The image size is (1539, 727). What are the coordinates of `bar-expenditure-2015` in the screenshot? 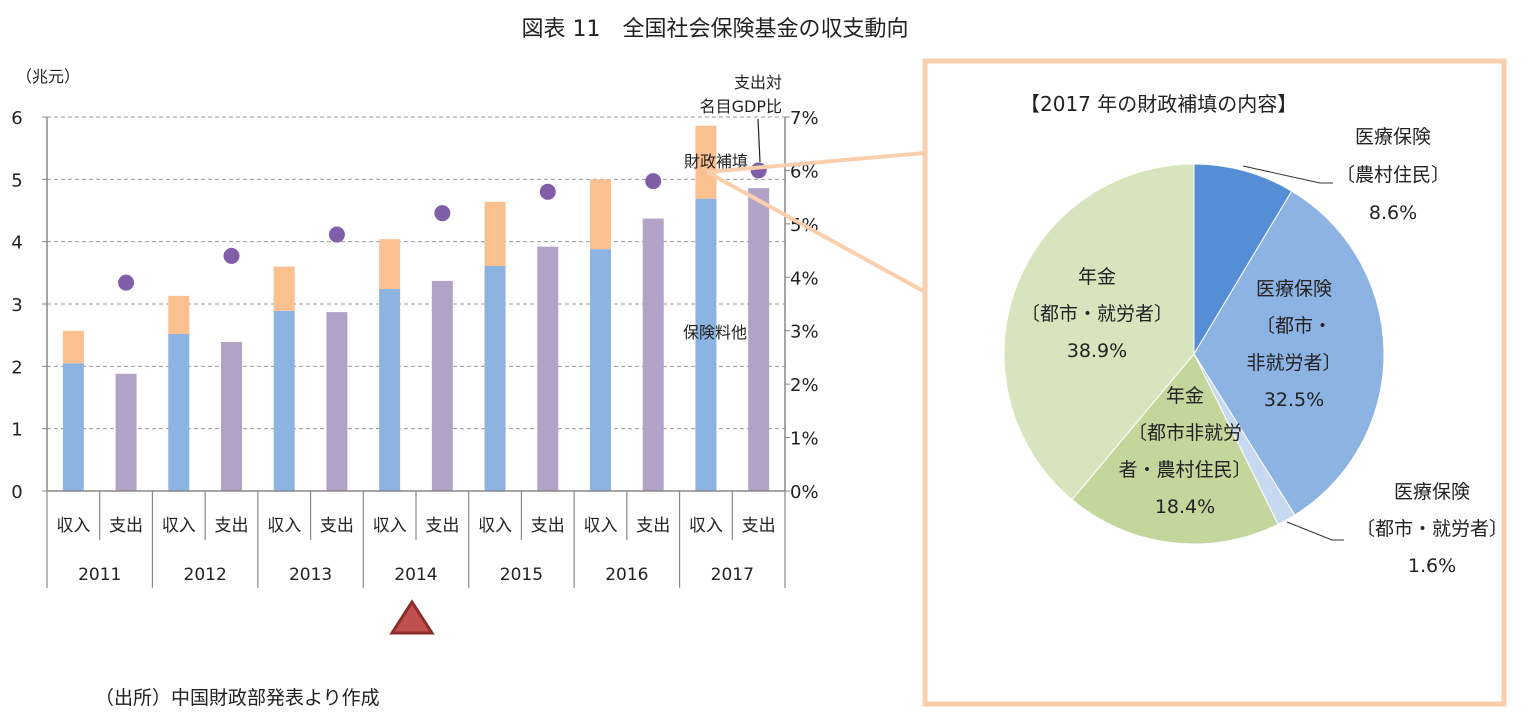 It's located at (548, 368).